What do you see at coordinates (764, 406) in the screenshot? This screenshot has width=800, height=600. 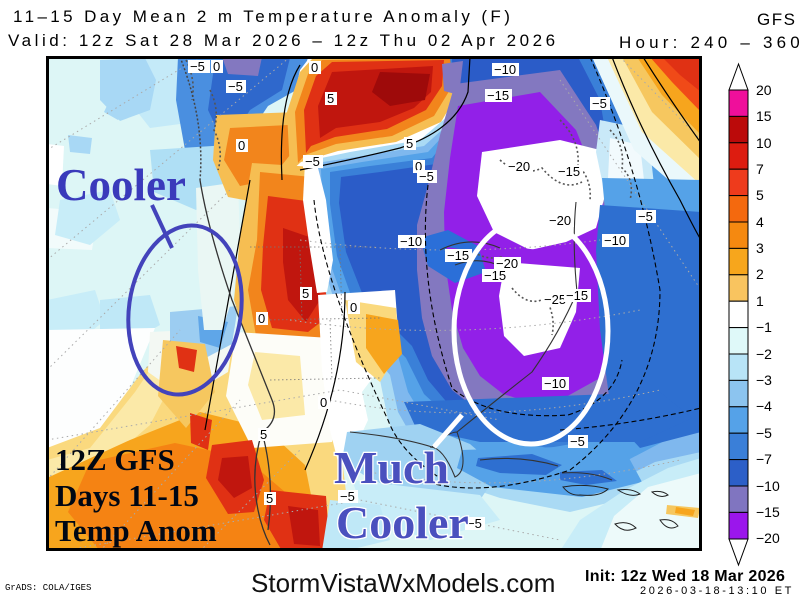 I see `svg-text: −4` at bounding box center [764, 406].